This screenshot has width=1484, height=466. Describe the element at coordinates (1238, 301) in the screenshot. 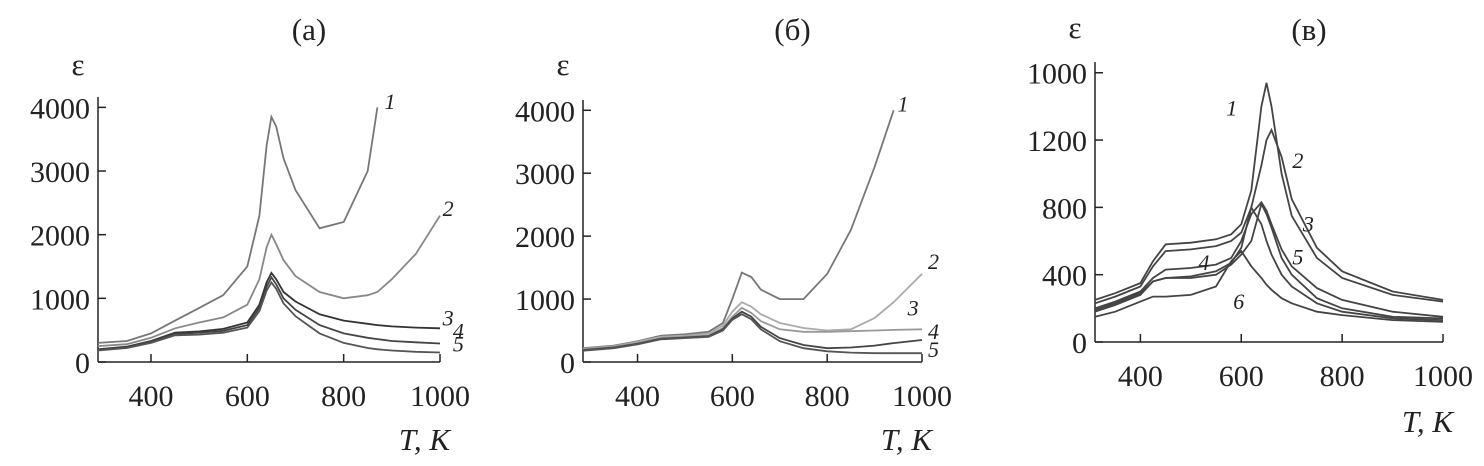

I see `curve-label: 6` at that location.